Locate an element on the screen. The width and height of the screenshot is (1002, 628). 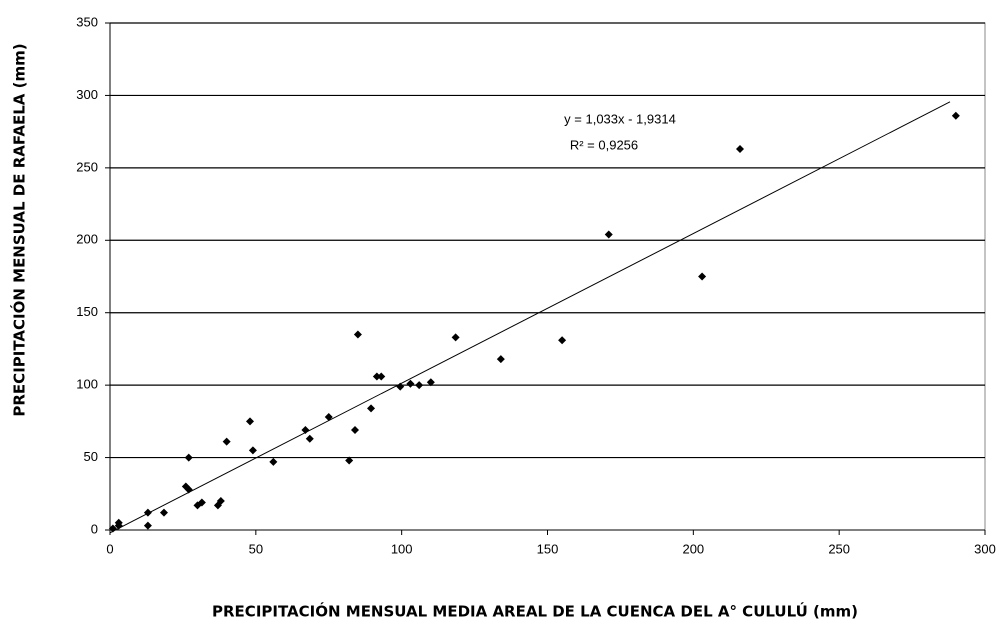
y-tick-label: 350 is located at coordinates (87, 21).